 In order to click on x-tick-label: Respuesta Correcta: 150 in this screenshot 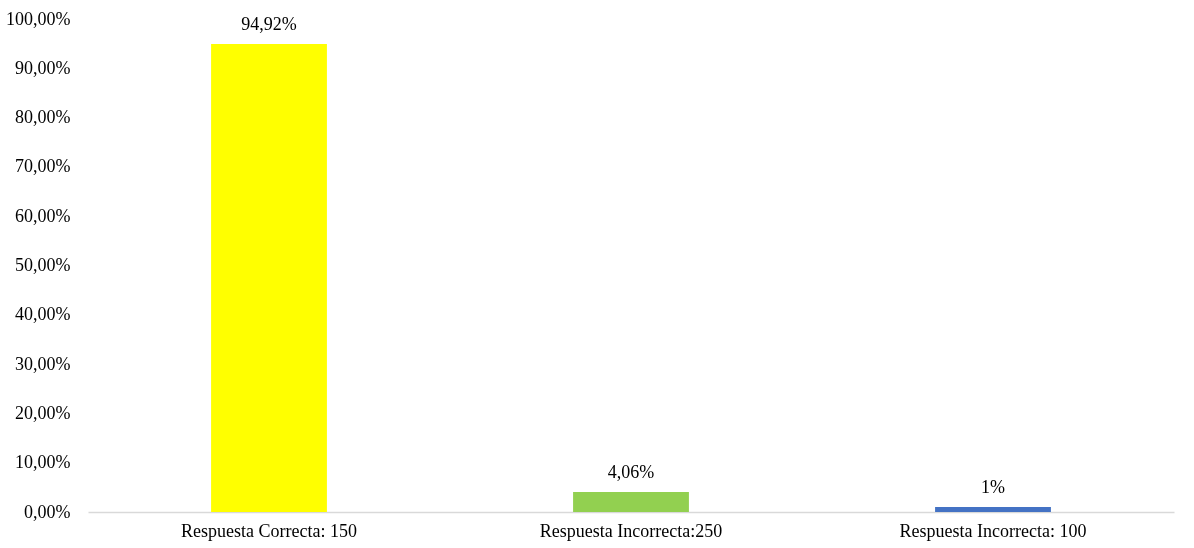, I will do `click(269, 530)`.